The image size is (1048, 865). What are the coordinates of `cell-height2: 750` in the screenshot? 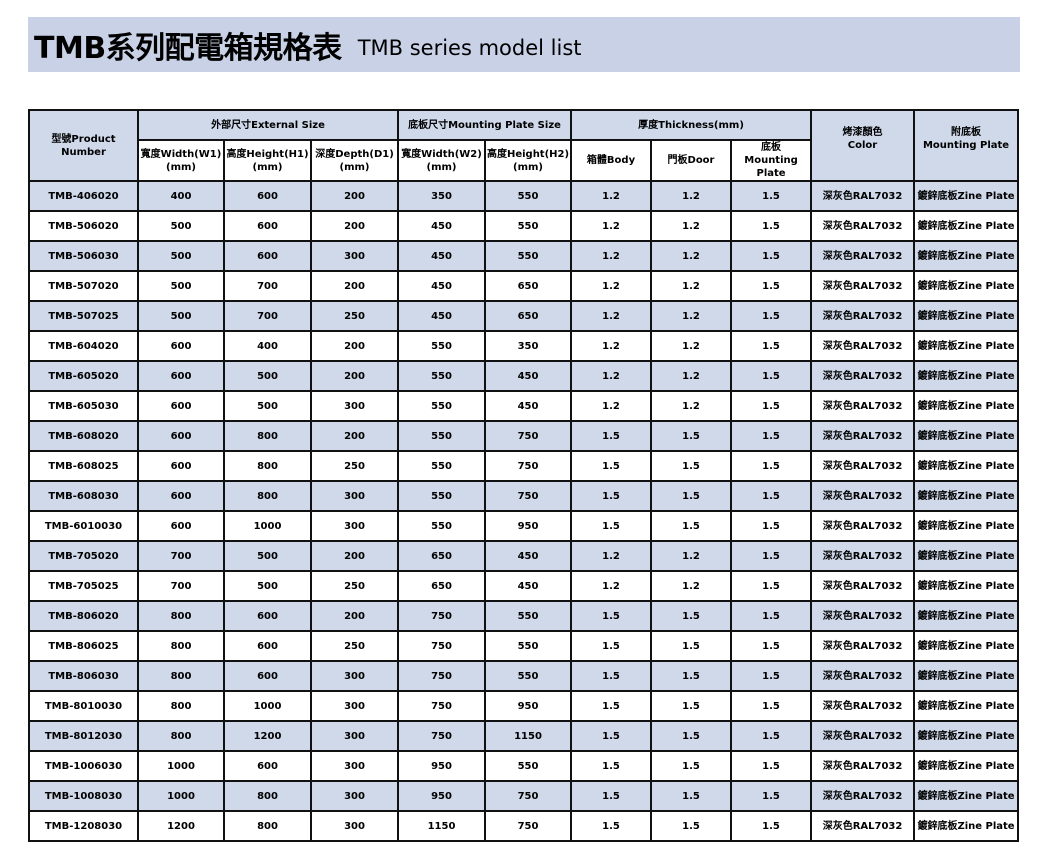 It's located at (528, 466).